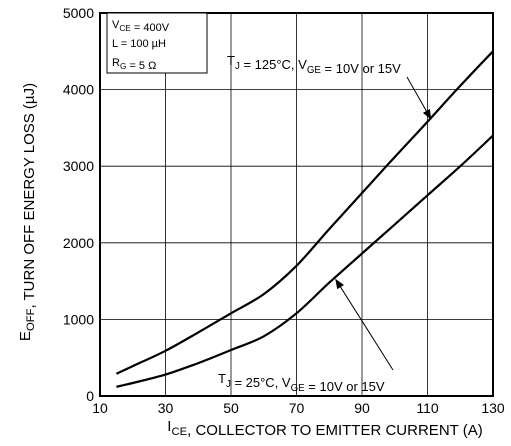 Image resolution: width=511 pixels, height=446 pixels. I want to click on y-axis-label: EOFF, TURN OFF ENERGY LOSS (µJ), so click(27, 212).